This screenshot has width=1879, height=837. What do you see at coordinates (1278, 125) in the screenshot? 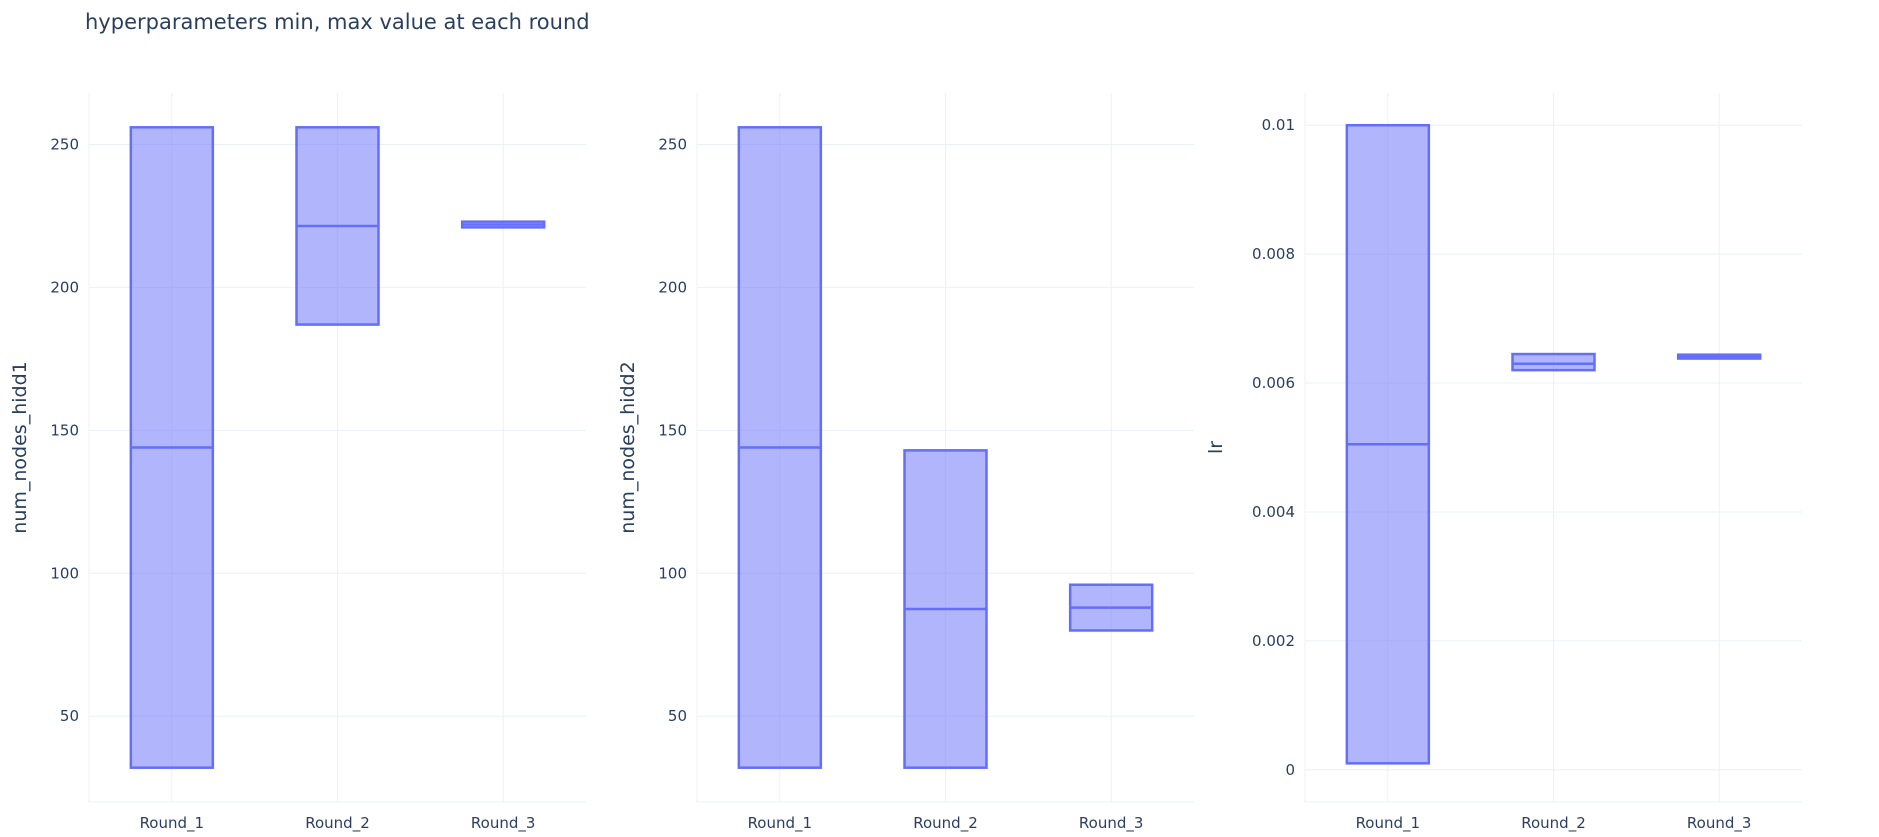
I see `y-tick-label: 0.01` at bounding box center [1278, 125].